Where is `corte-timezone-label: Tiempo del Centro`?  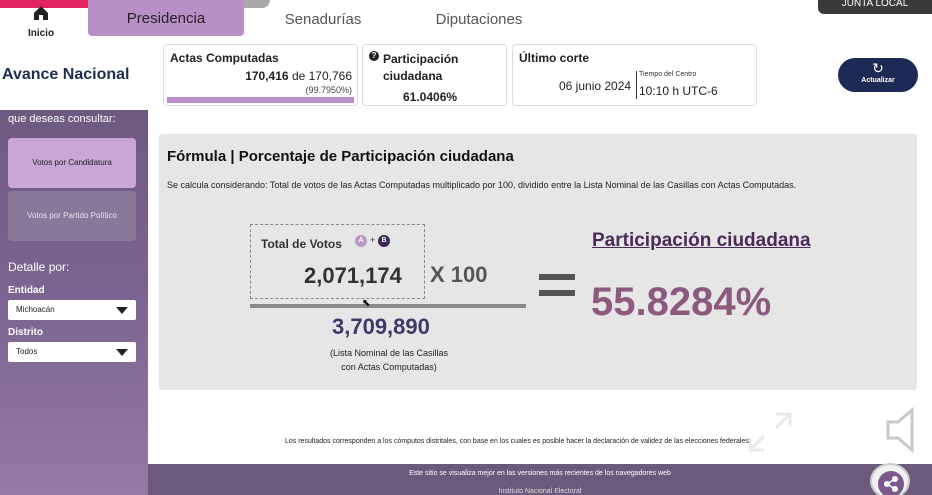
corte-timezone-label: Tiempo del Centro is located at coordinates (668, 74).